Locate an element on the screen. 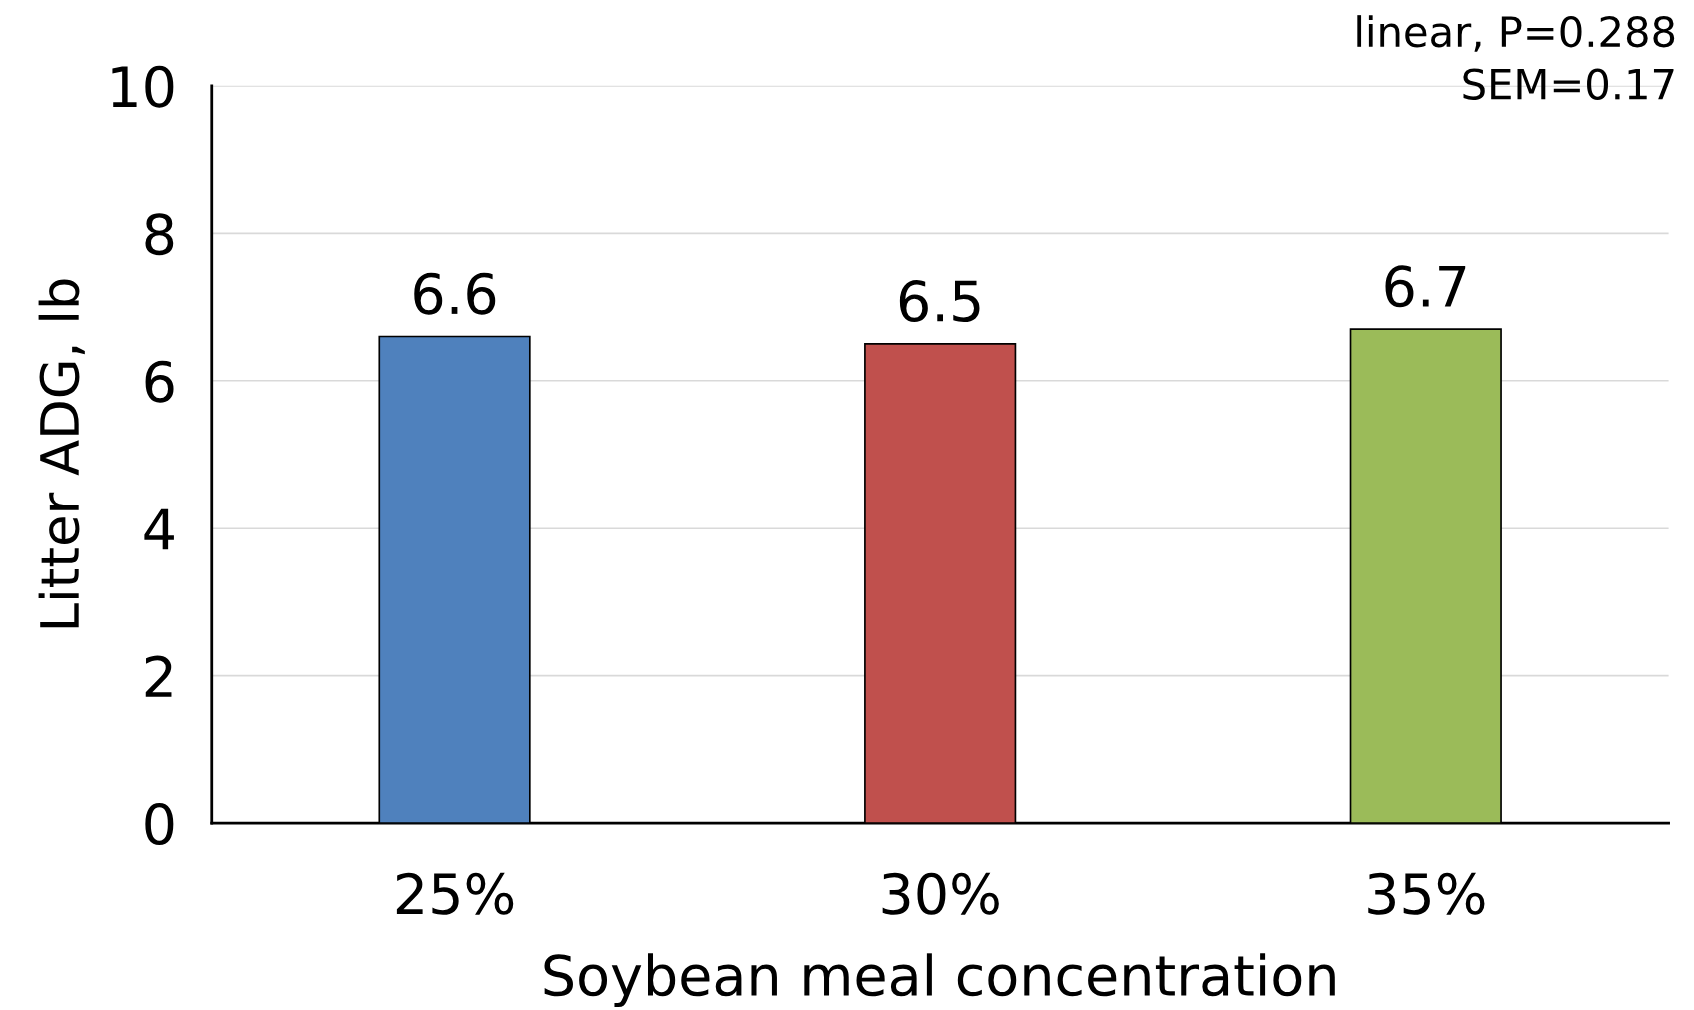 Image resolution: width=1694 pixels, height=1010 pixels. text: linear, P=0.288 is located at coordinates (1516, 33).